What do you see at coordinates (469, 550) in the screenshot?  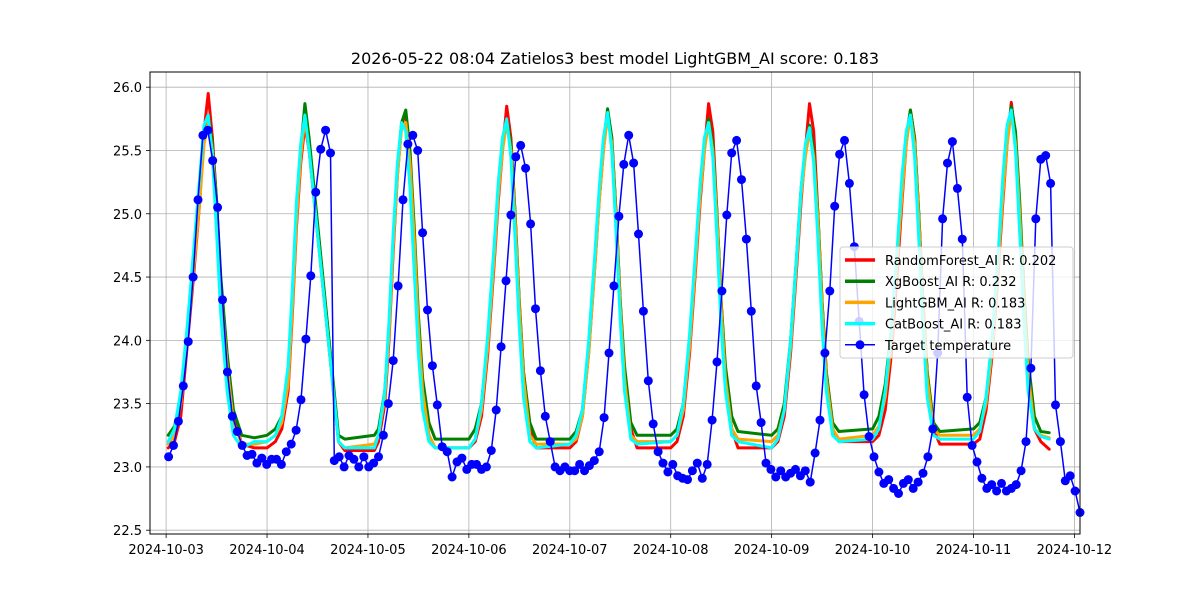 I see `x-tick-label: 2024-10-06` at bounding box center [469, 550].